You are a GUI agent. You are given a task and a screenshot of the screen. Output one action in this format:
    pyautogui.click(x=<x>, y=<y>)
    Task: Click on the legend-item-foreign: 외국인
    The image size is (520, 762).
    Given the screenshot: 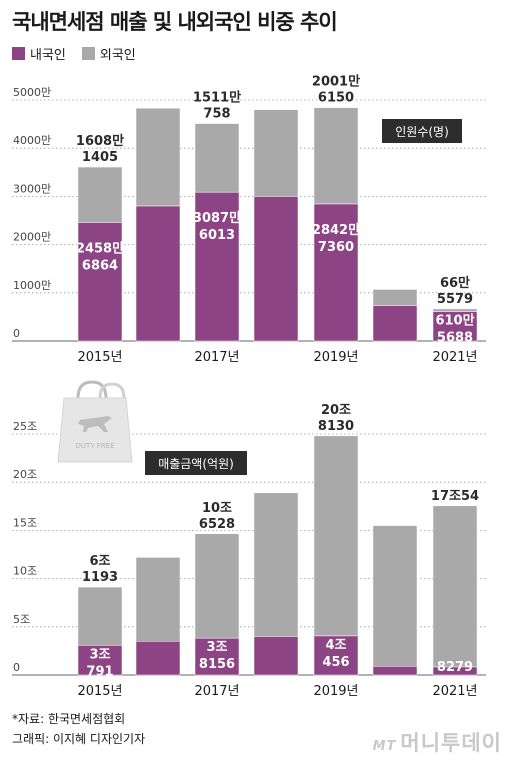 What is the action you would take?
    pyautogui.click(x=108, y=53)
    